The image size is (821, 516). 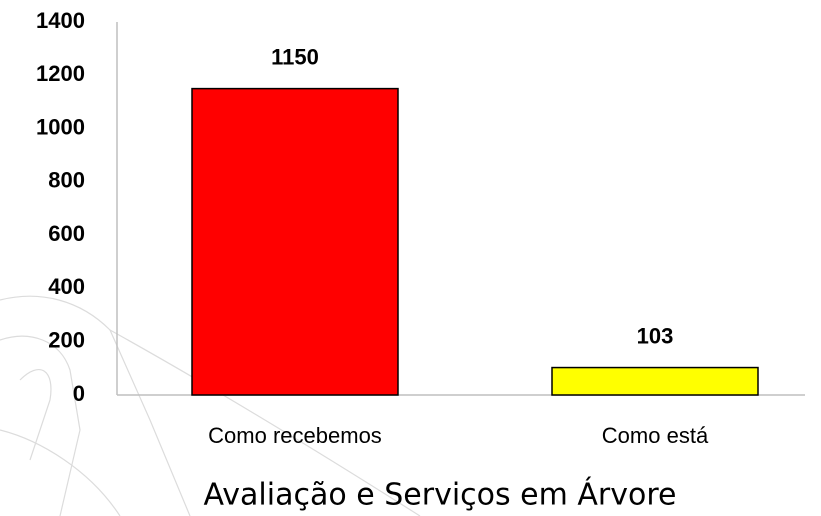 What do you see at coordinates (60, 20) in the screenshot?
I see `y-tick-label: 1400` at bounding box center [60, 20].